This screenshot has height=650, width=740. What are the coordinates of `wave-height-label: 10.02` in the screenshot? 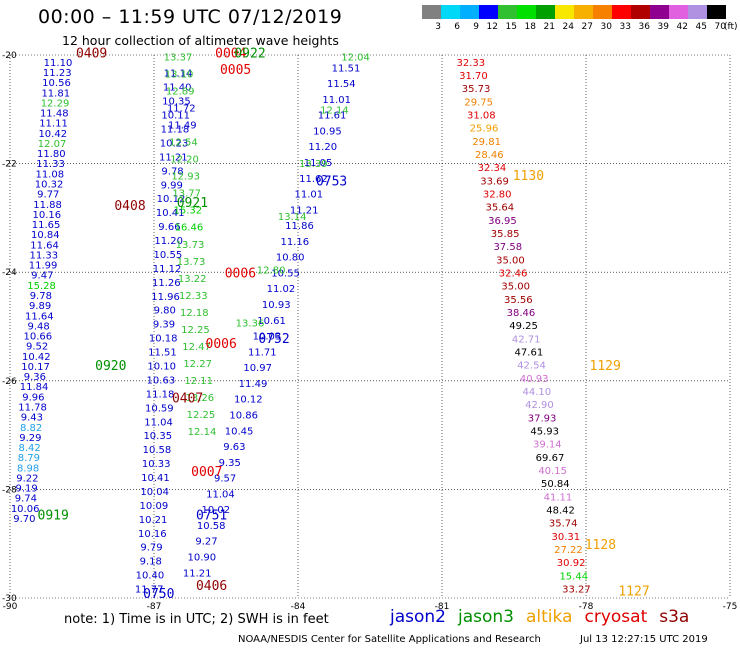 It's located at (215, 510).